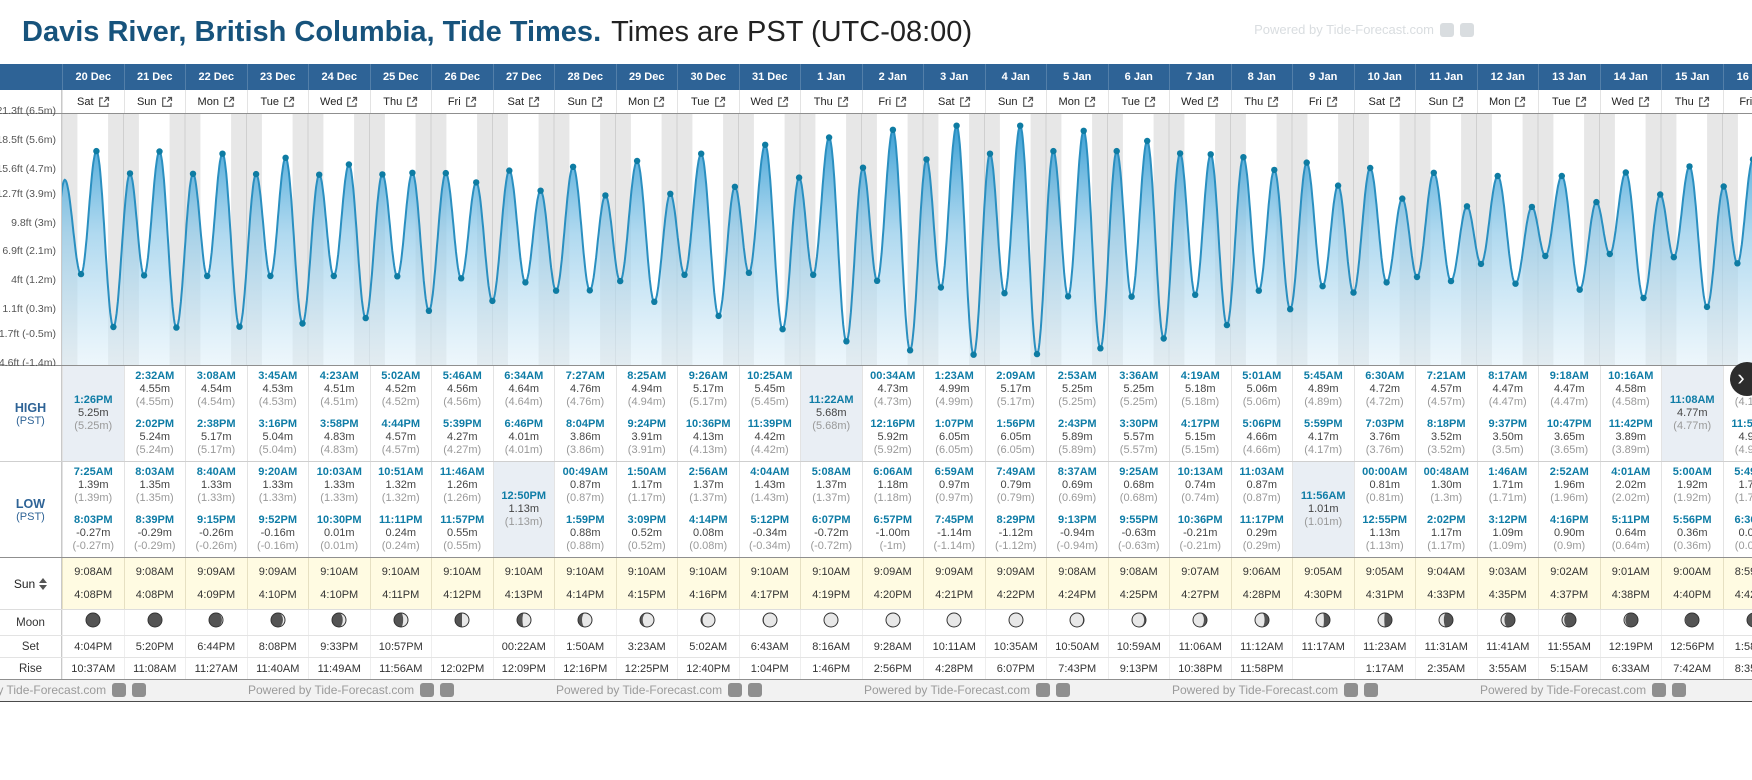 This screenshot has height=780, width=1752. Describe the element at coordinates (400, 413) in the screenshot. I see `high-tide-cell: 5:02AM 4.52m (4.52m) 4:44PM 4.57m (4.57m)` at that location.